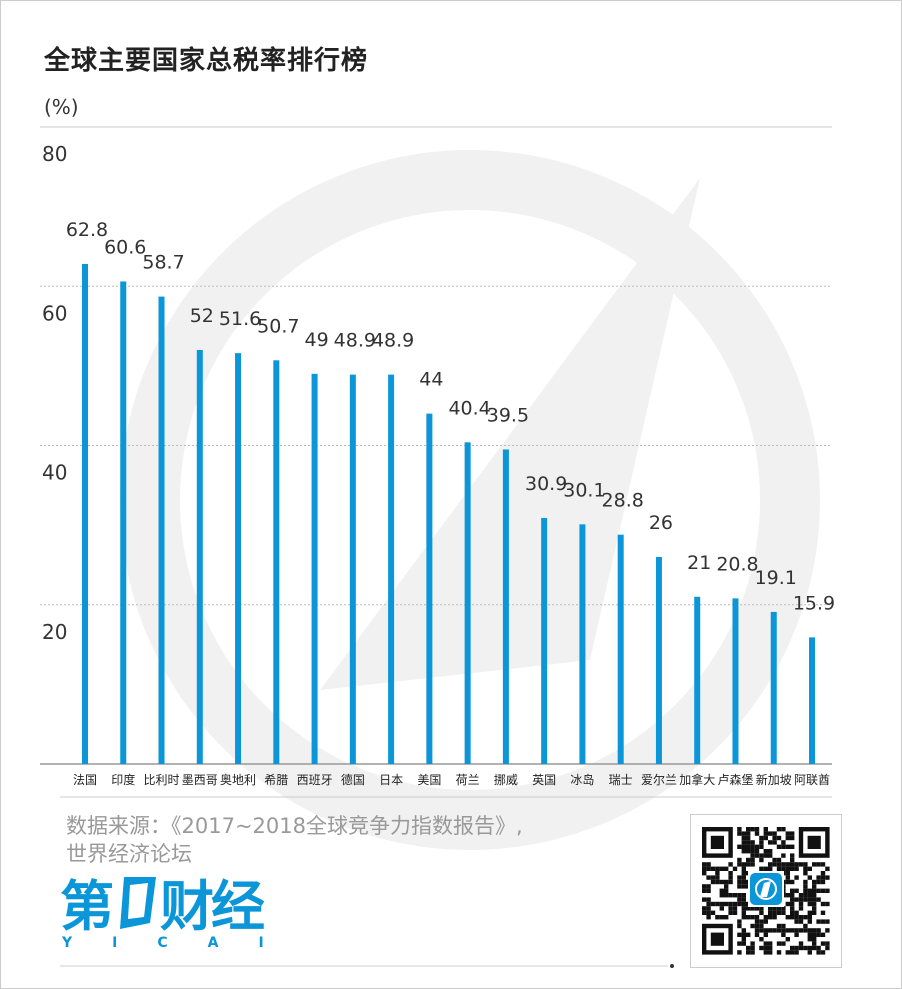 Image resolution: width=902 pixels, height=989 pixels. What do you see at coordinates (582, 644) in the screenshot?
I see `bar-冰岛` at bounding box center [582, 644].